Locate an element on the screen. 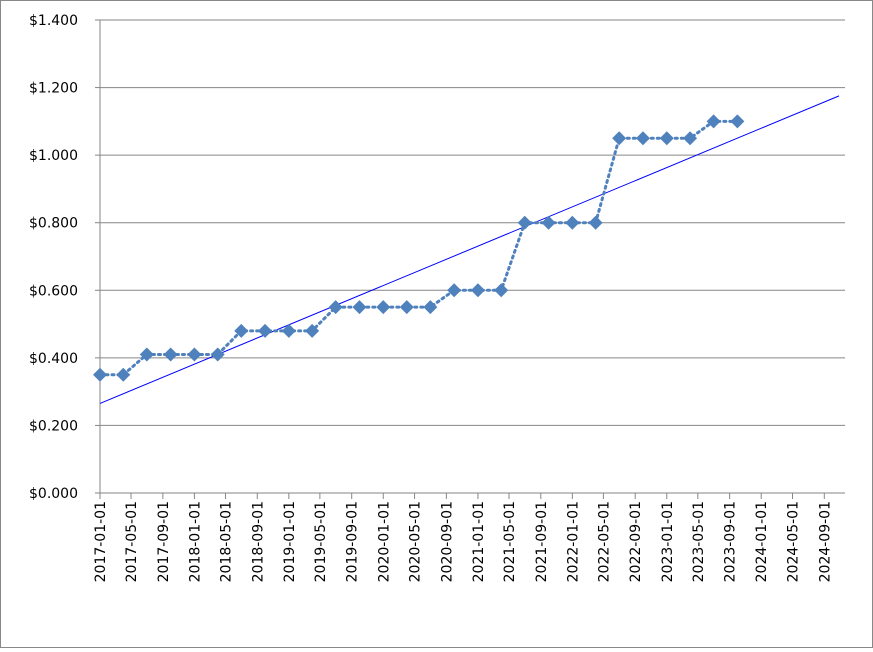 This screenshot has height=652, width=873. x-tick-label: 2022-01-01 is located at coordinates (573, 541).